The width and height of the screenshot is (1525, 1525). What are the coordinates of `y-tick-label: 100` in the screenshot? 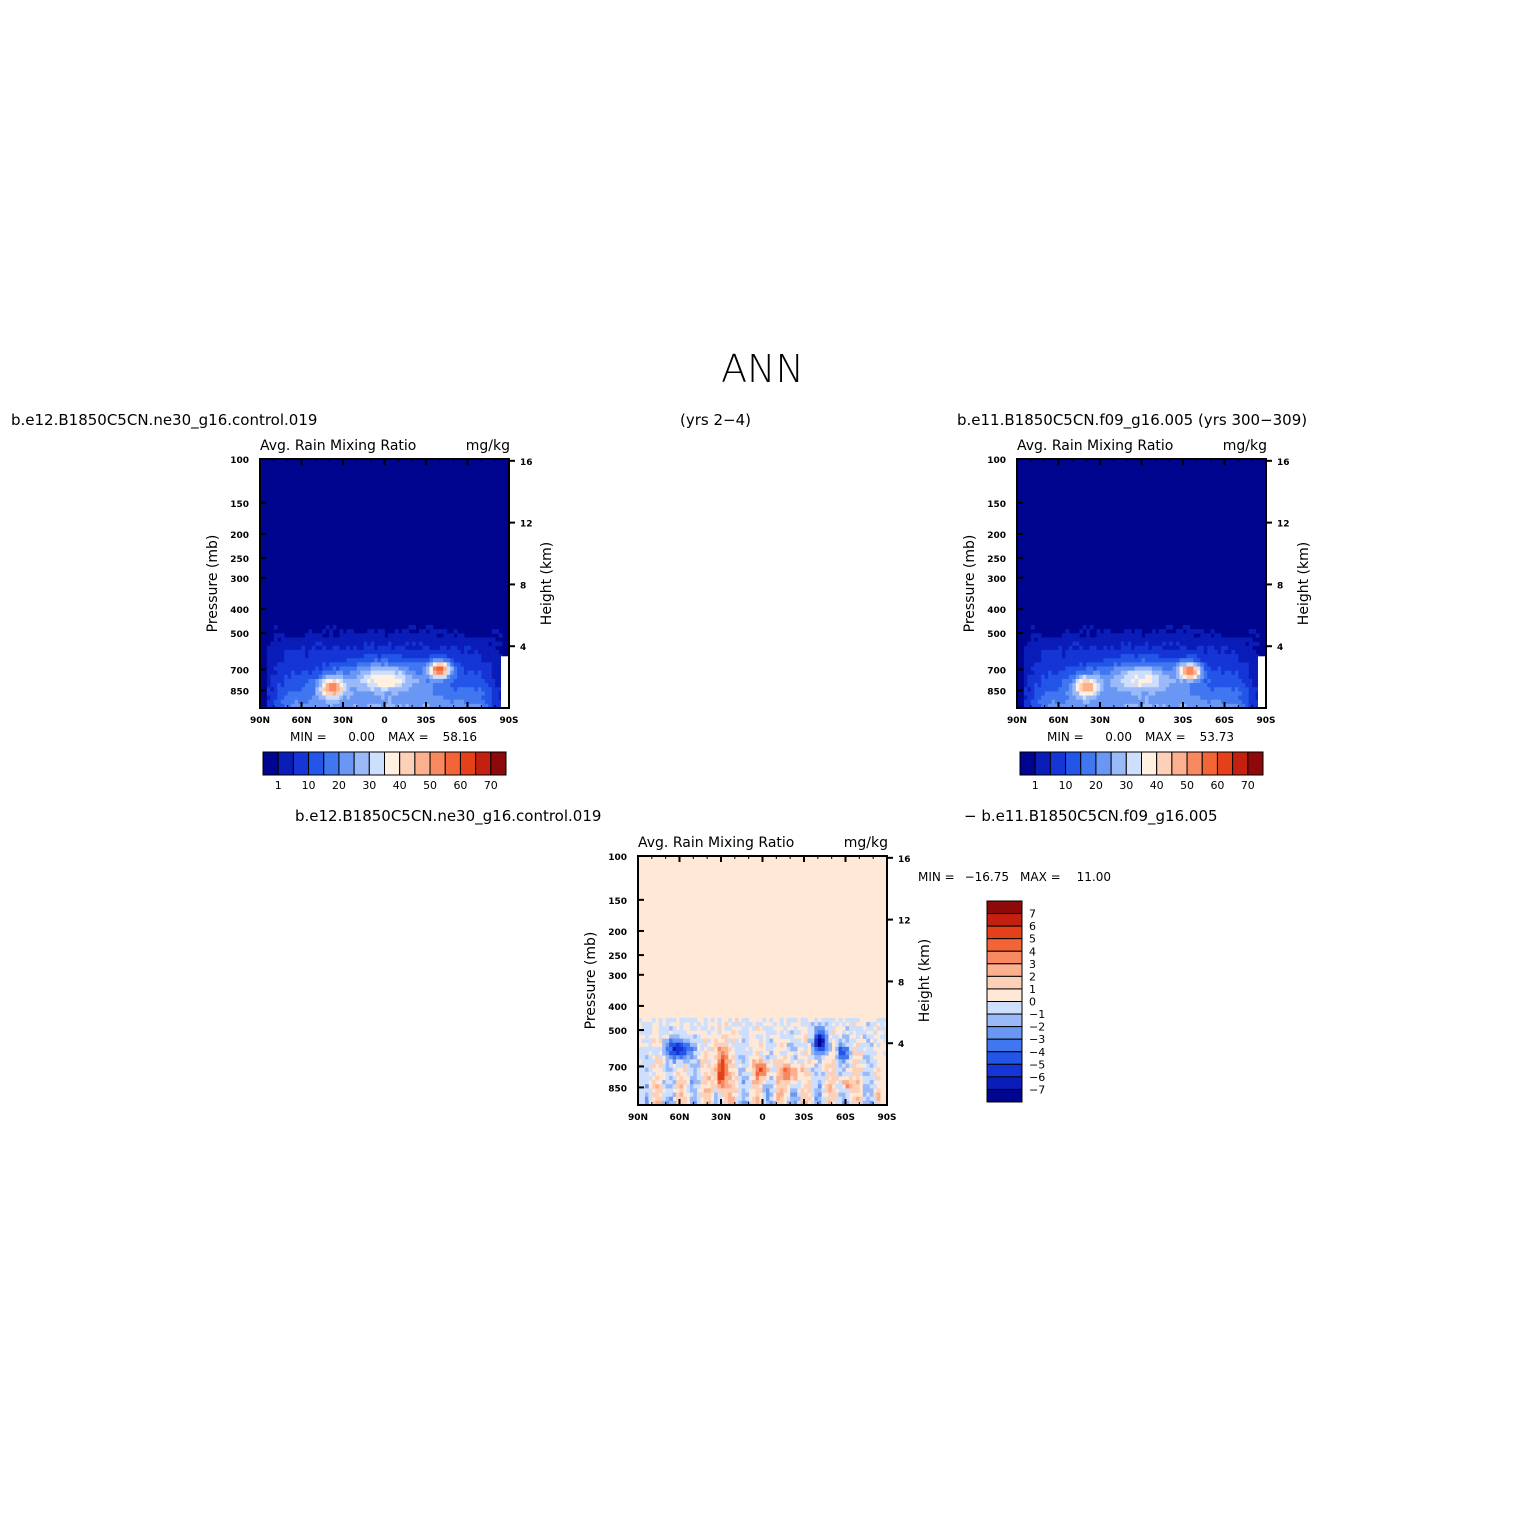 It's located at (239, 461).